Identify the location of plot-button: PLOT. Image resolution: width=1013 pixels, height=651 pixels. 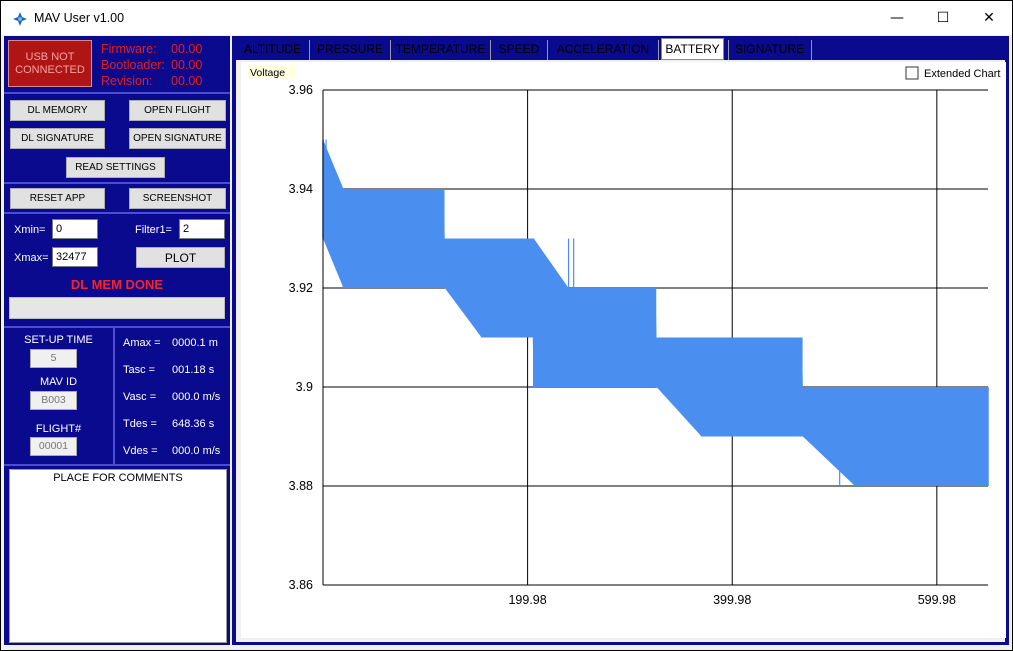
(180, 257).